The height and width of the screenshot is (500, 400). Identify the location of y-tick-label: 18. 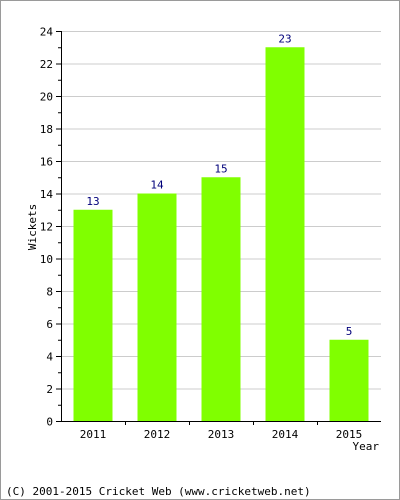
(46, 129).